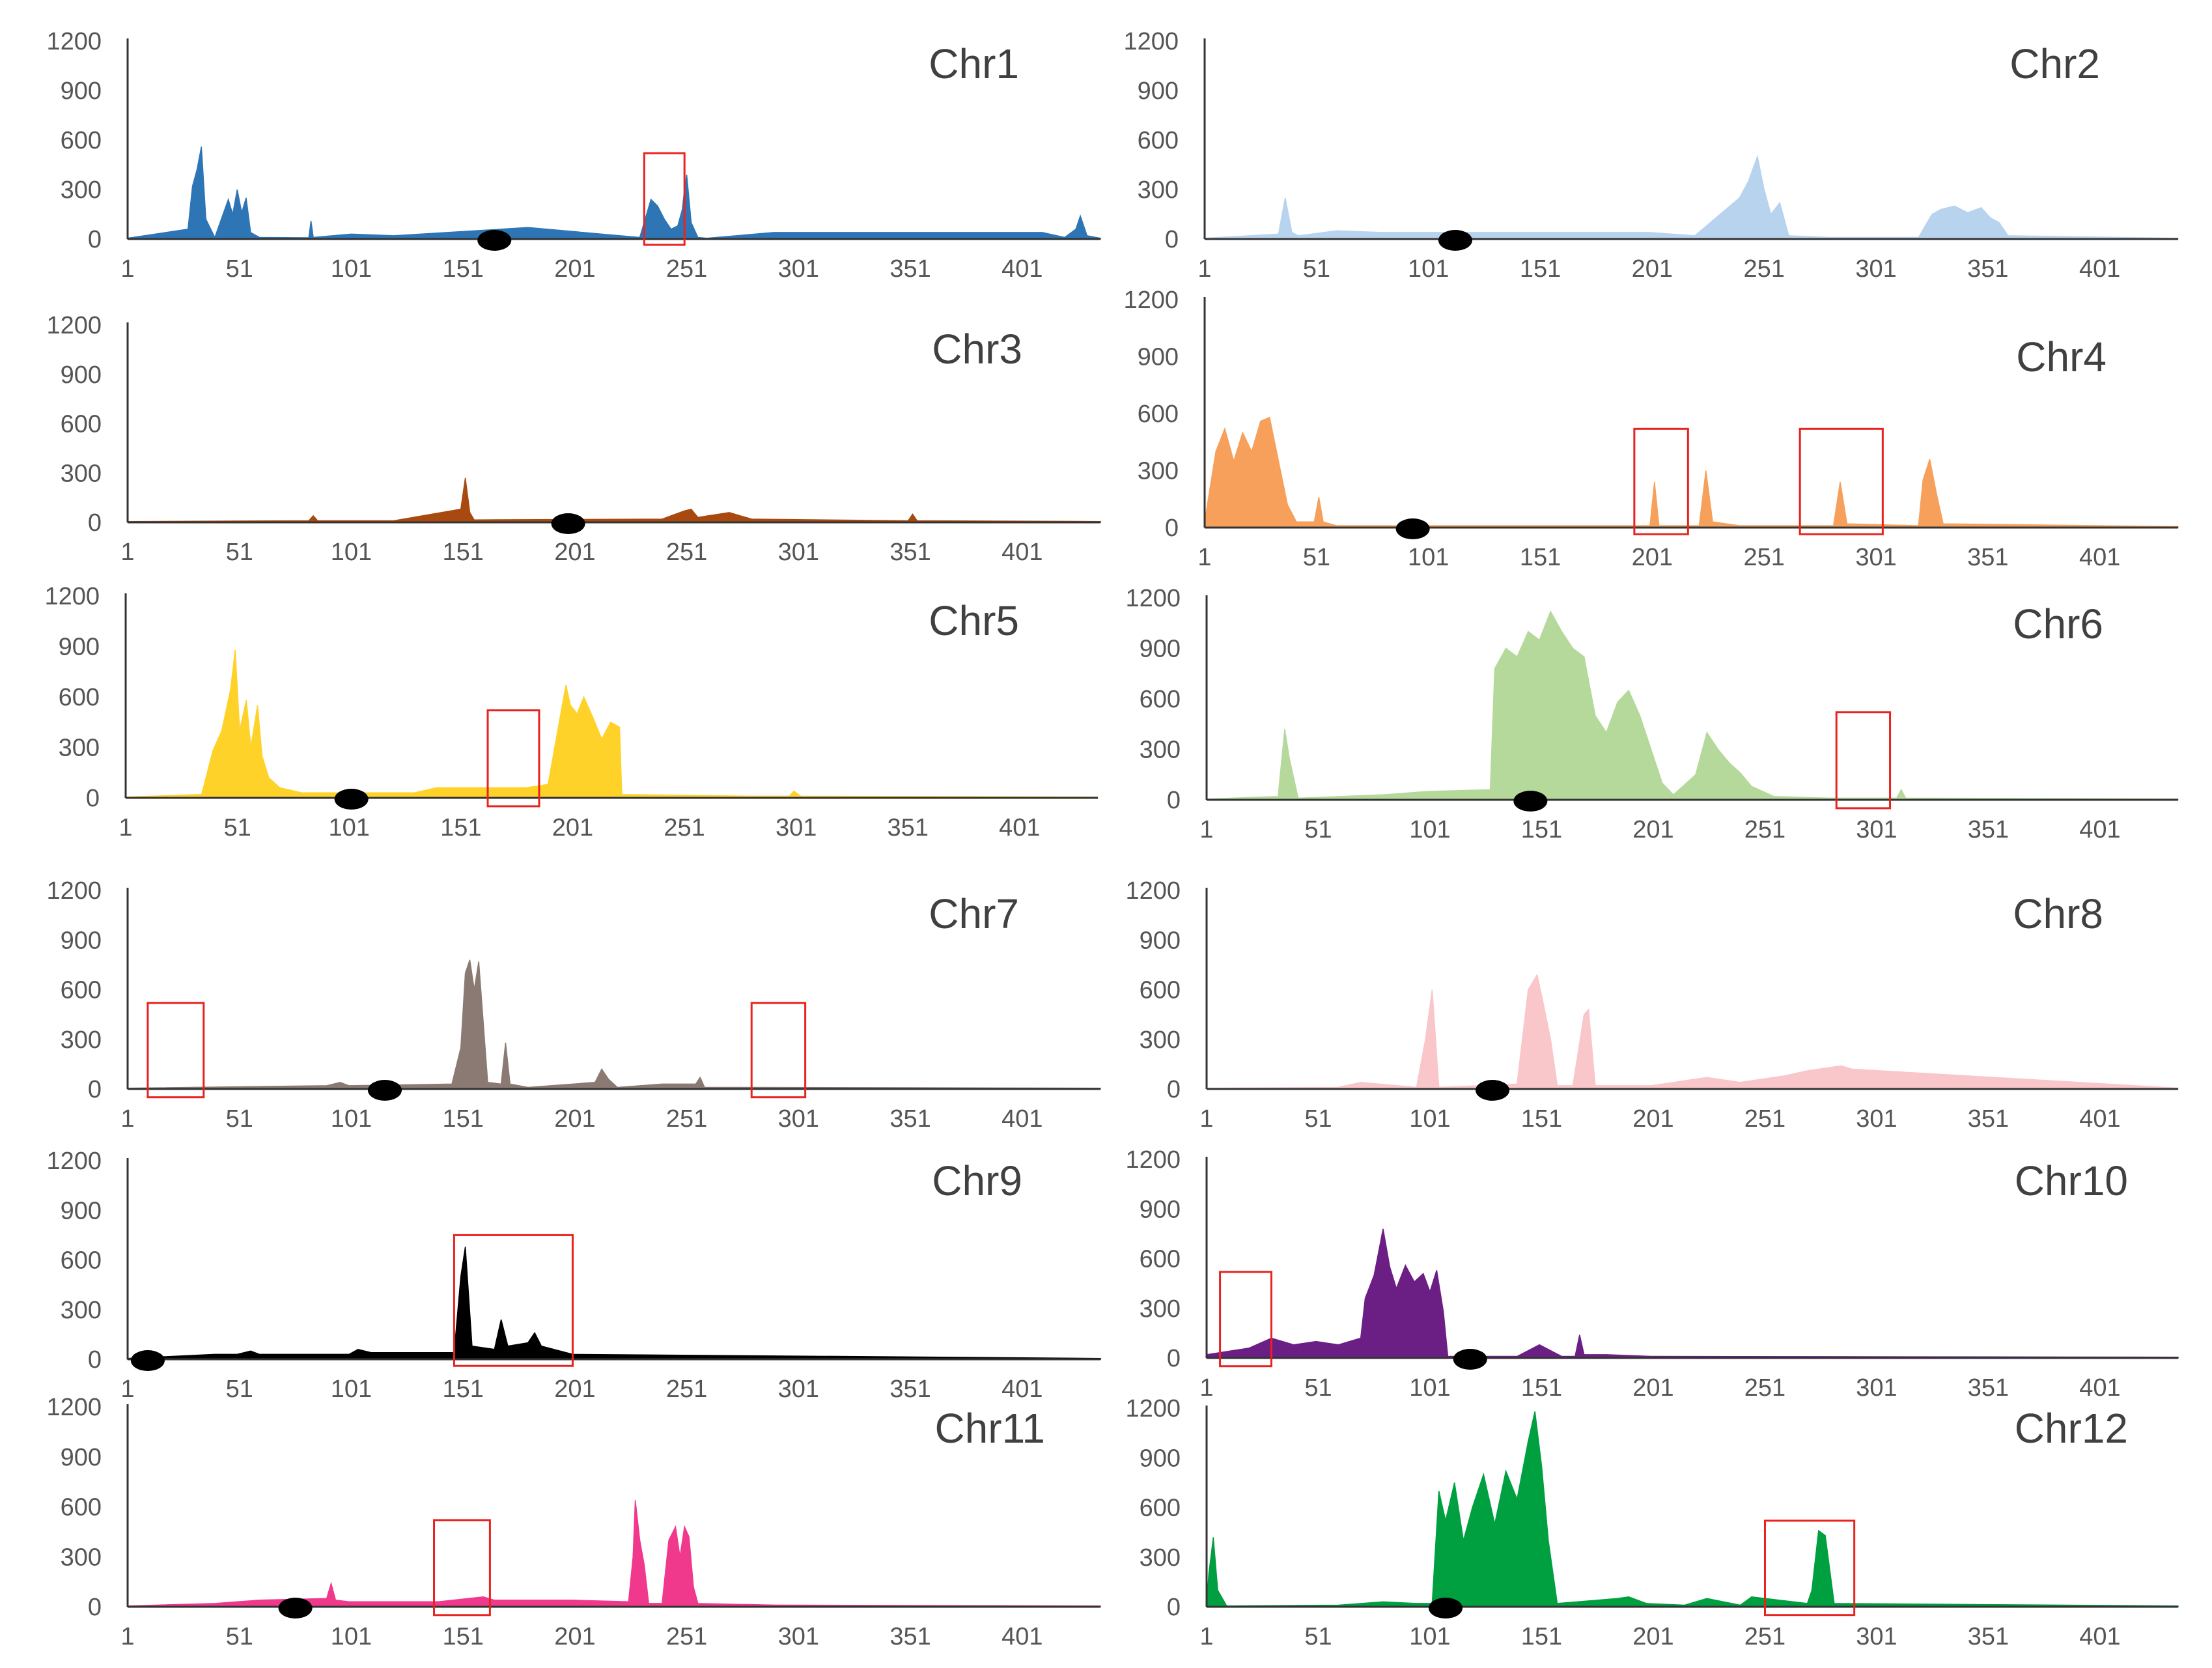  I want to click on chromosome-title: Chr10, so click(2072, 1180).